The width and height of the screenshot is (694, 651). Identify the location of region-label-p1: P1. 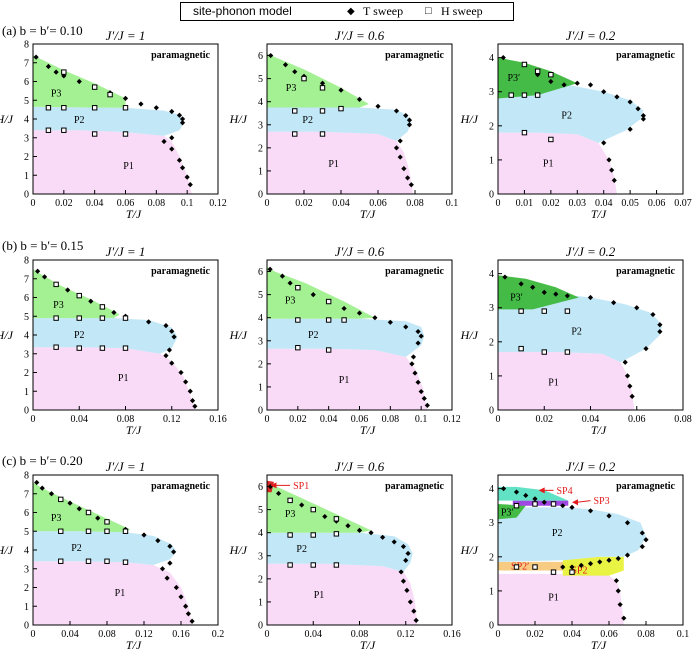
(548, 163).